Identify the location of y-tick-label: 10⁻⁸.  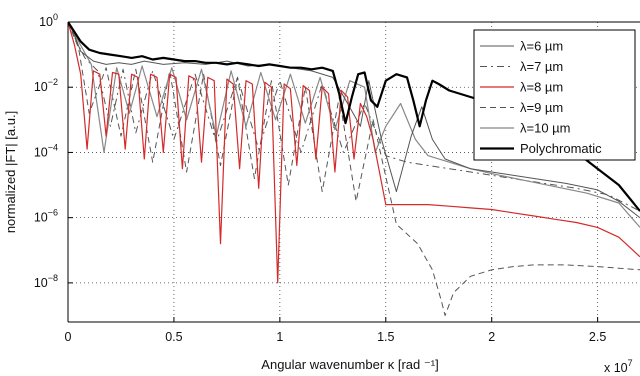
(46, 281).